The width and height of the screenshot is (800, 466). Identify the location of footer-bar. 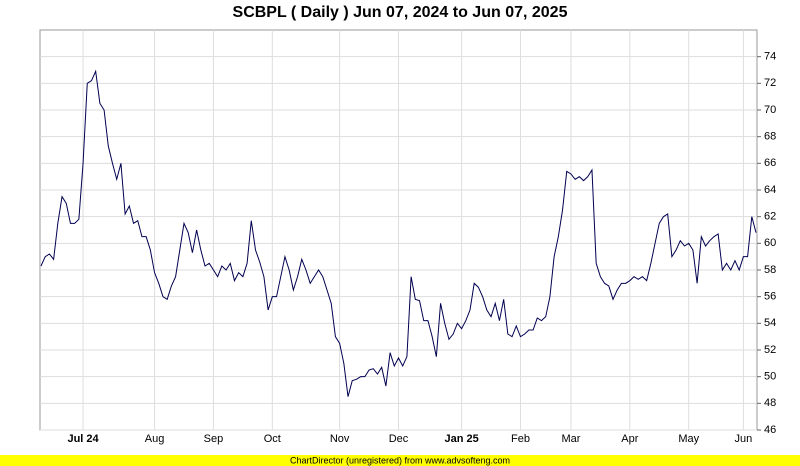
(400, 460).